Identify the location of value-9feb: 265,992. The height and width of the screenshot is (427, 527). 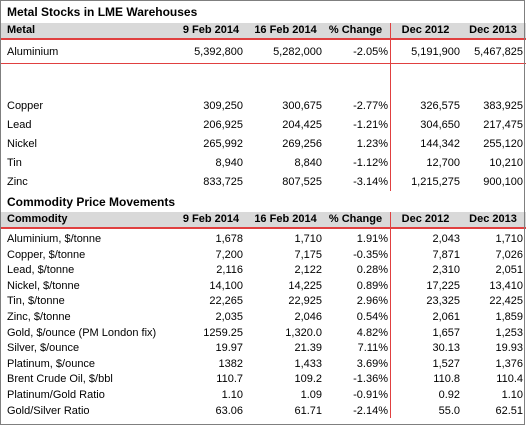
(223, 144).